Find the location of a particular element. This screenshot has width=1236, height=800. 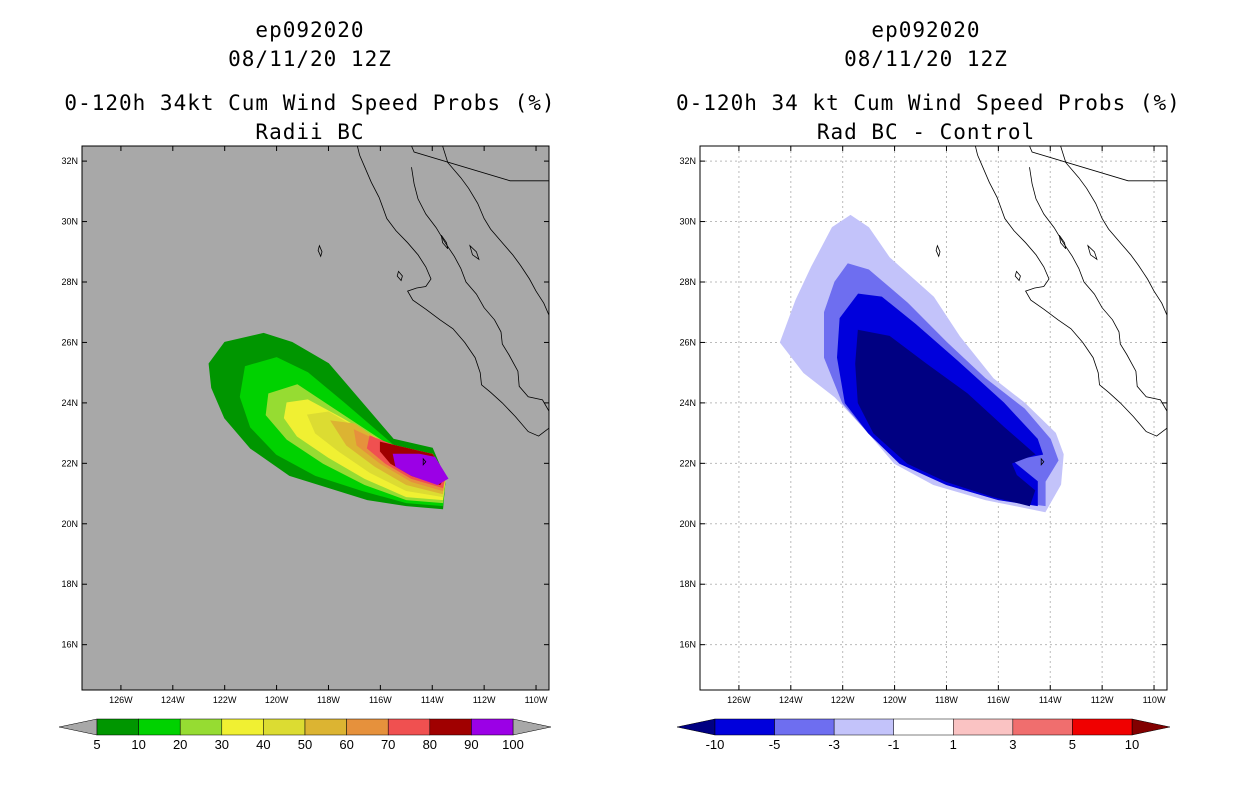

left-datetime: 08/11/20 12Z is located at coordinates (310, 59).